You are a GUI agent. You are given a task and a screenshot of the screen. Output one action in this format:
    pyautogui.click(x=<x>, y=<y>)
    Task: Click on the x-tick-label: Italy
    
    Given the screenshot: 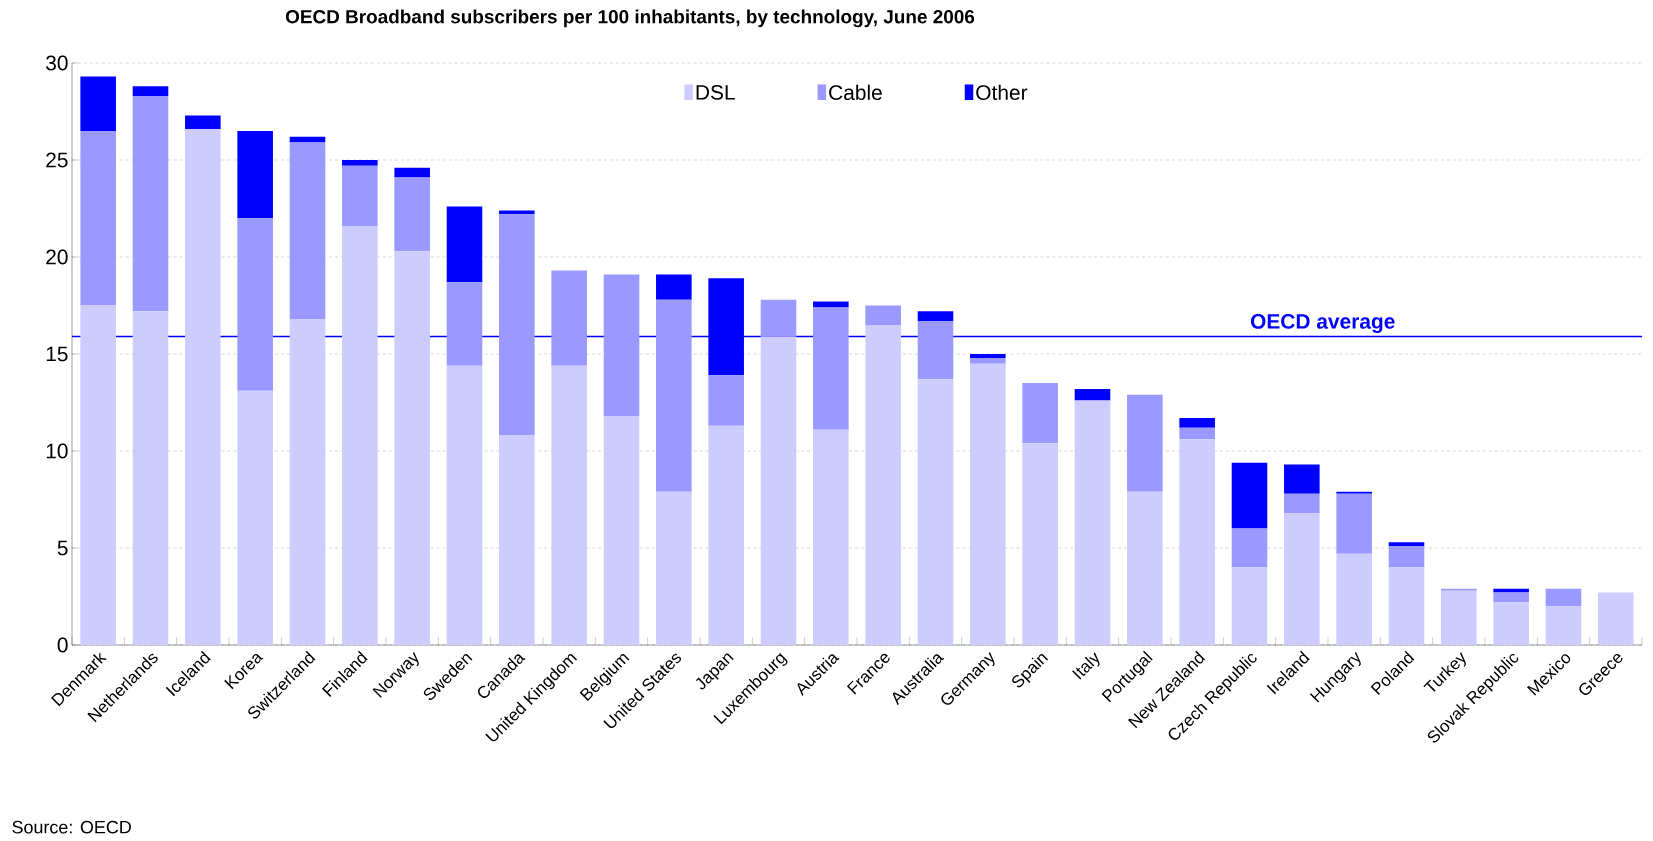 What is the action you would take?
    pyautogui.click(x=1086, y=666)
    